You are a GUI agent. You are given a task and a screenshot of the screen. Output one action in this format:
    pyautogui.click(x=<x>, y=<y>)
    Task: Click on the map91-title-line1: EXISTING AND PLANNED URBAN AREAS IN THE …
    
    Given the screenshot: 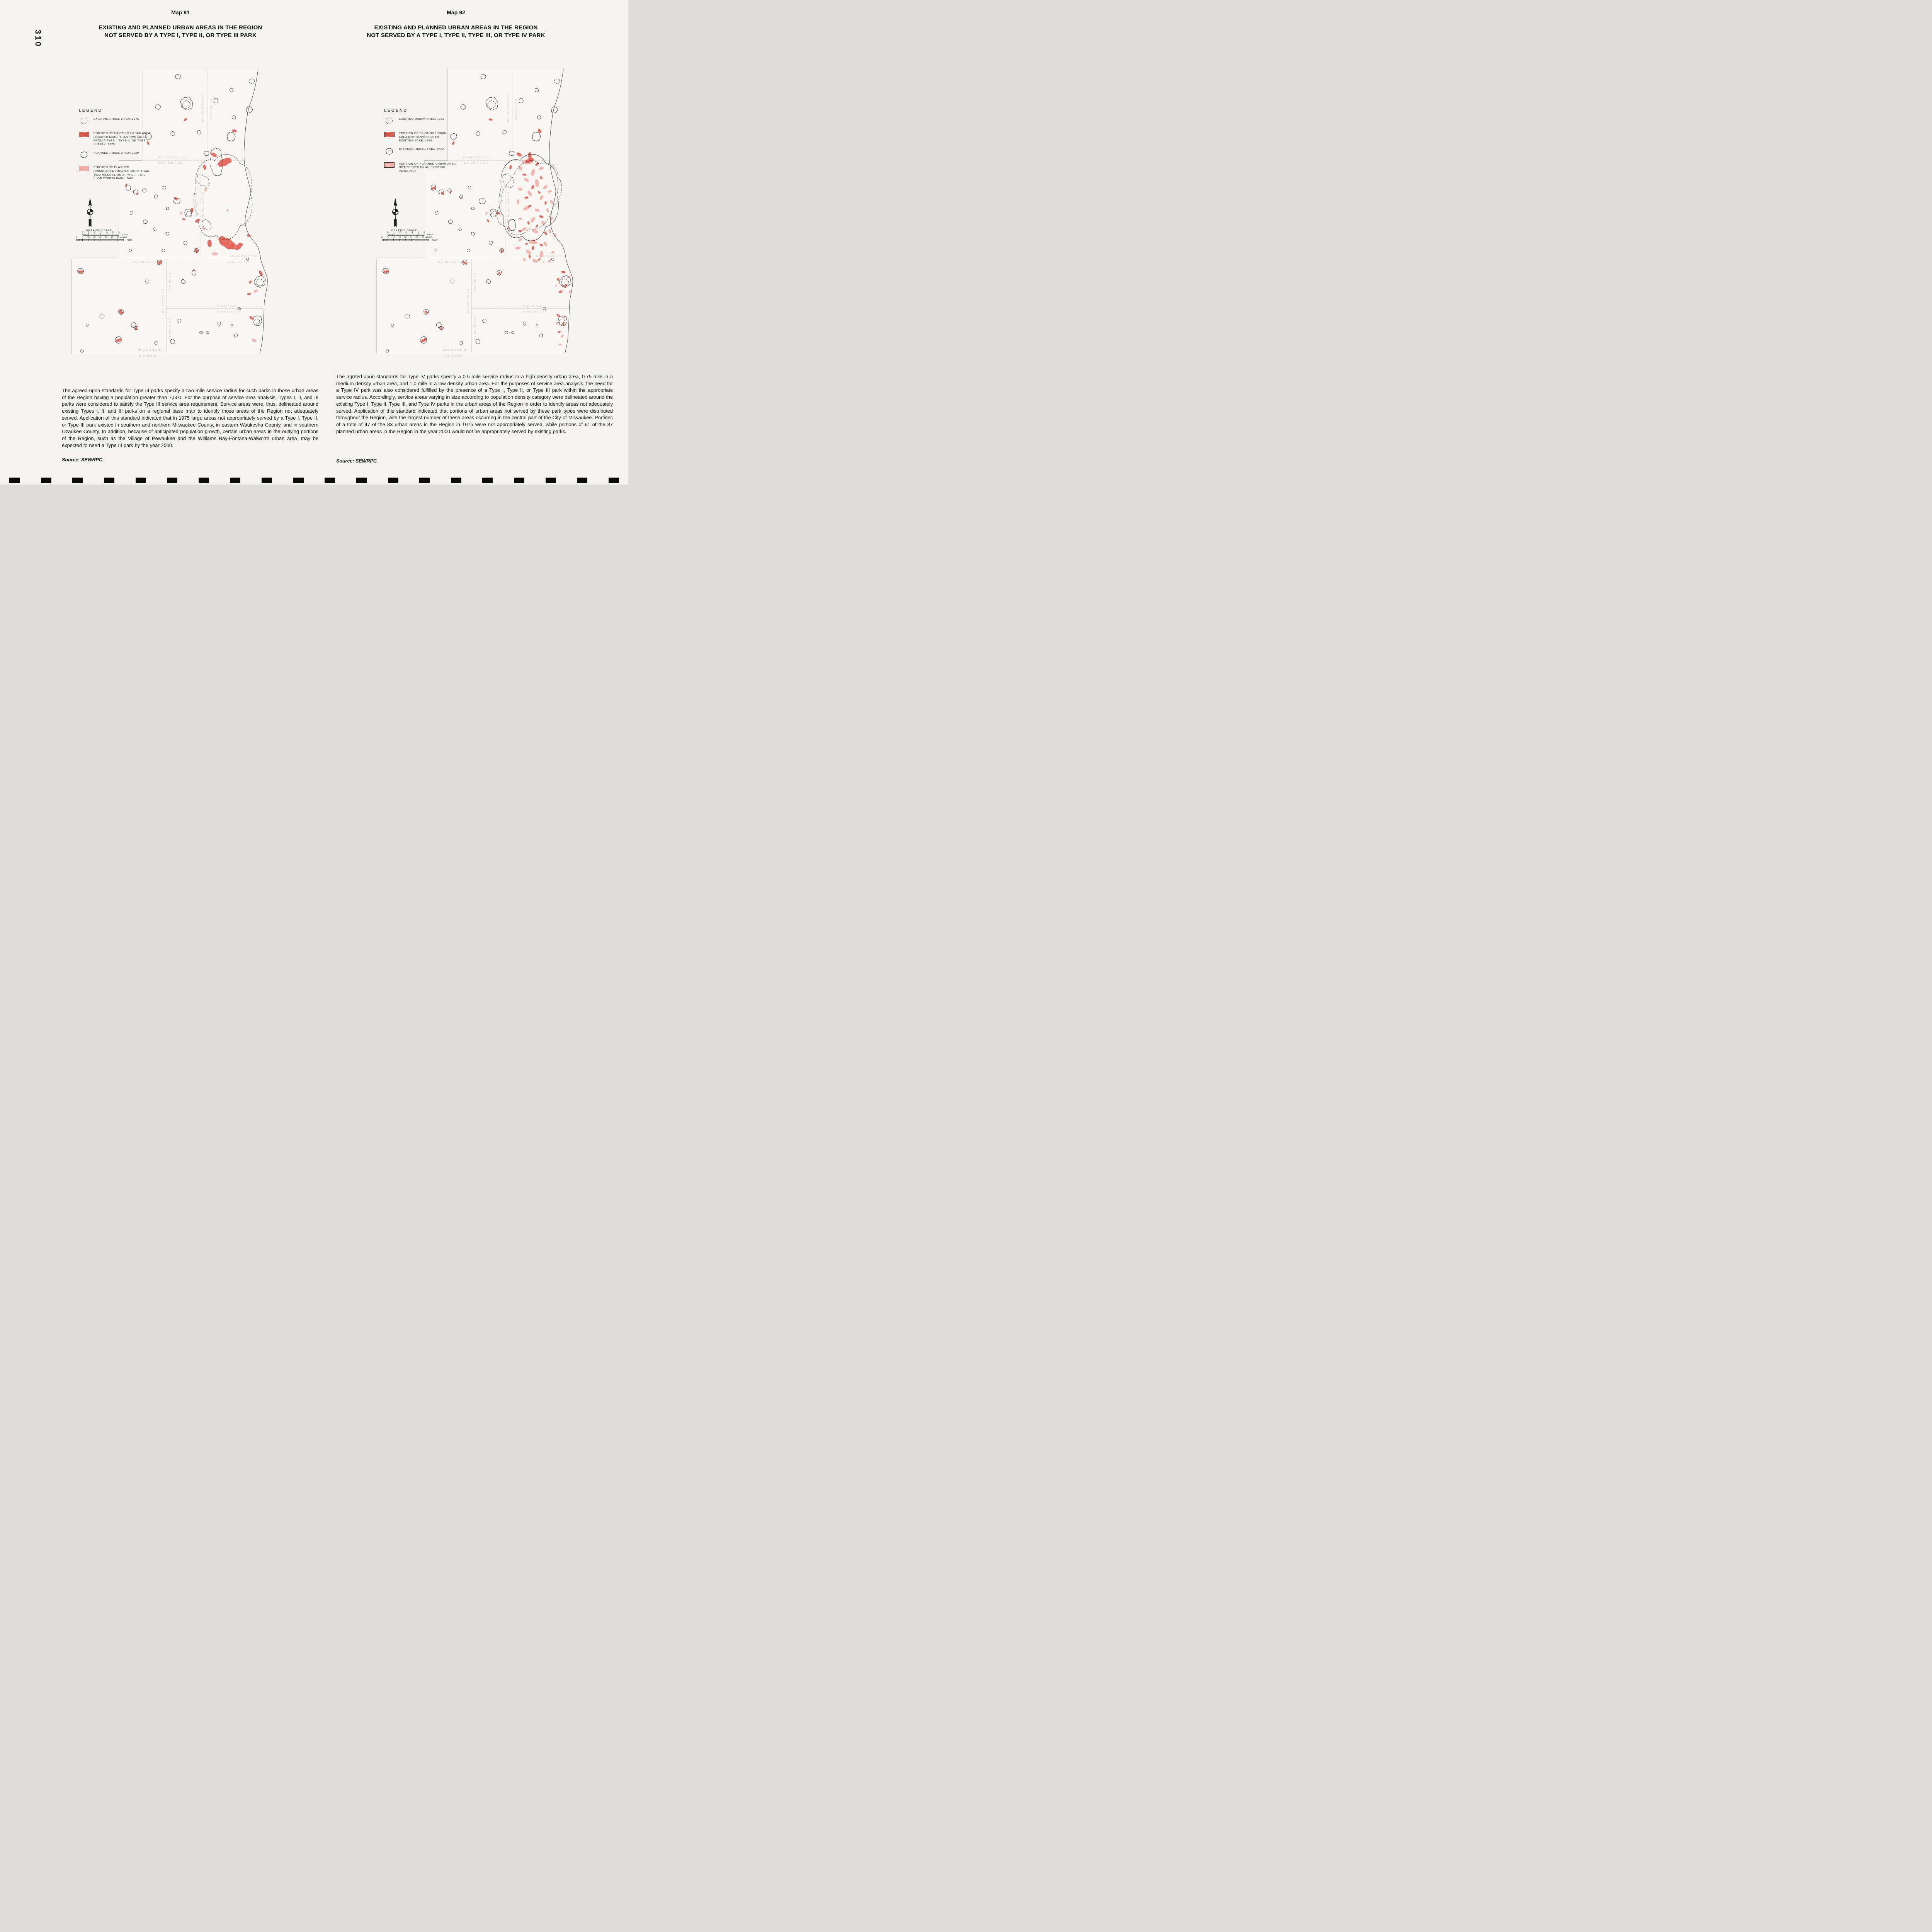 What is the action you would take?
    pyautogui.click(x=181, y=27)
    